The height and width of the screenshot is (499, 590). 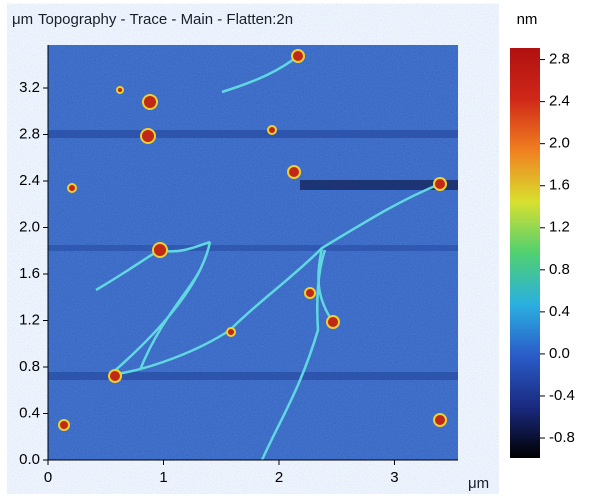 What do you see at coordinates (29, 180) in the screenshot?
I see `y-tick-label: 2.4` at bounding box center [29, 180].